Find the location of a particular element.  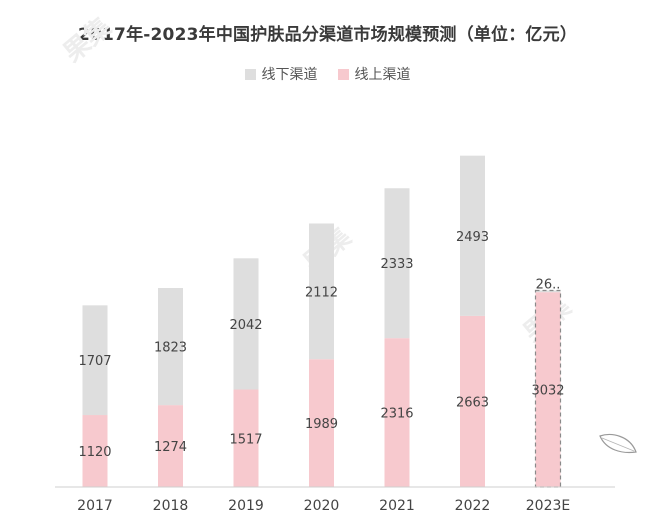

data-label-online-2023E: 3032 is located at coordinates (547, 391).